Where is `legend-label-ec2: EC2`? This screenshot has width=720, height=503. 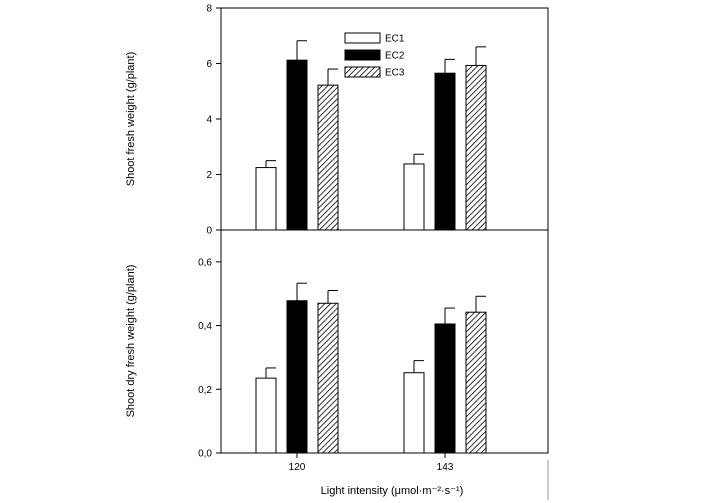 legend-label-ec2: EC2 is located at coordinates (395, 56).